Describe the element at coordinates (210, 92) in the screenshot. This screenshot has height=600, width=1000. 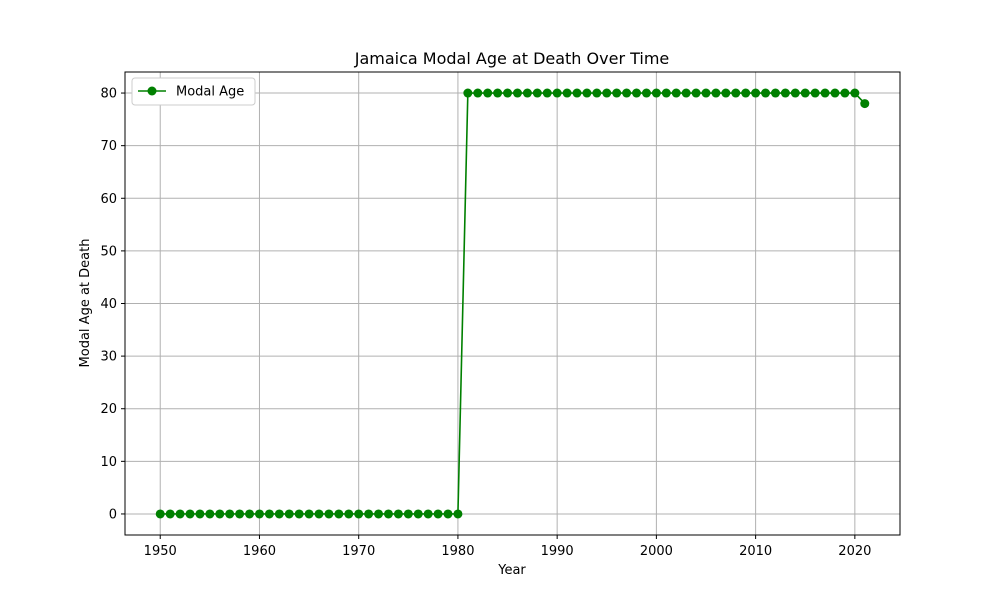
I see `legend-label-modal-age: Modal Age` at that location.